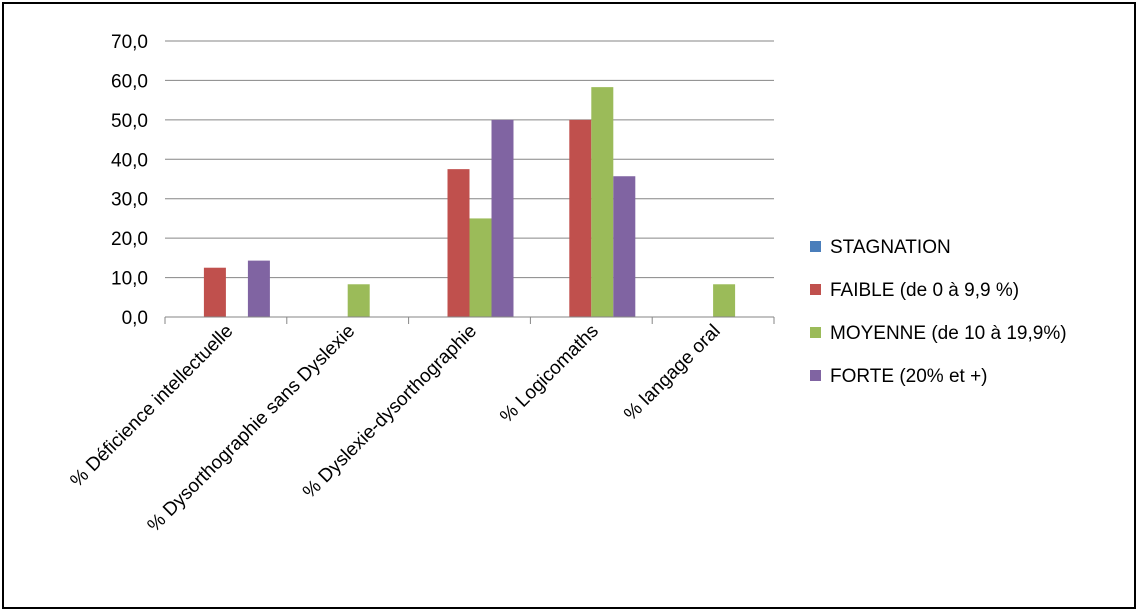 The image size is (1140, 613). Describe the element at coordinates (135, 318) in the screenshot. I see `y-tick-label: 0,0` at that location.